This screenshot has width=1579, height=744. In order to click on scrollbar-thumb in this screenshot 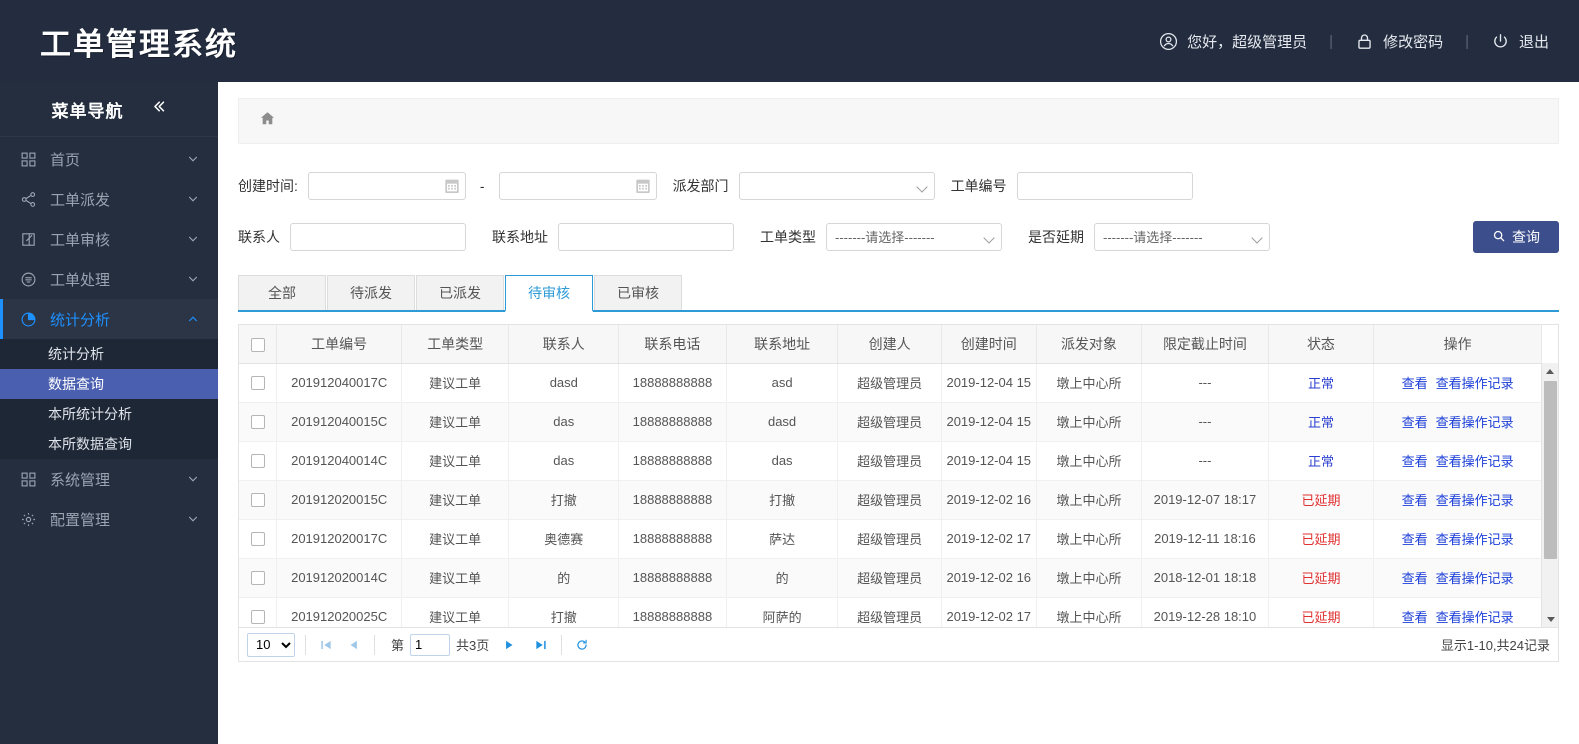, I will do `click(1550, 470)`.